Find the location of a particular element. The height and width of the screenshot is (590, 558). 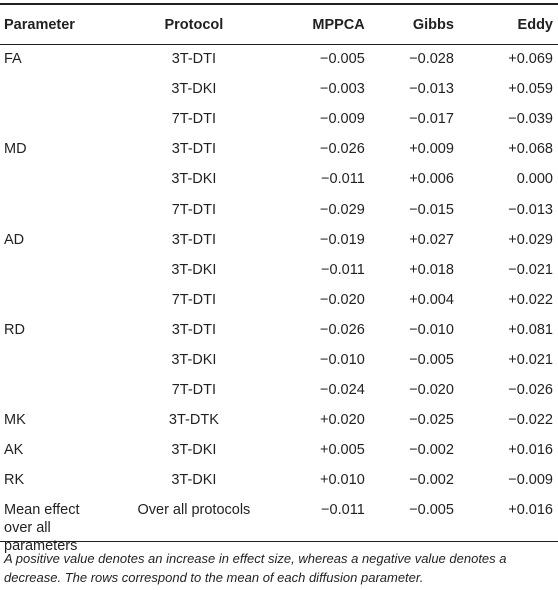

cell-gibbs: +0.004 is located at coordinates (431, 299).